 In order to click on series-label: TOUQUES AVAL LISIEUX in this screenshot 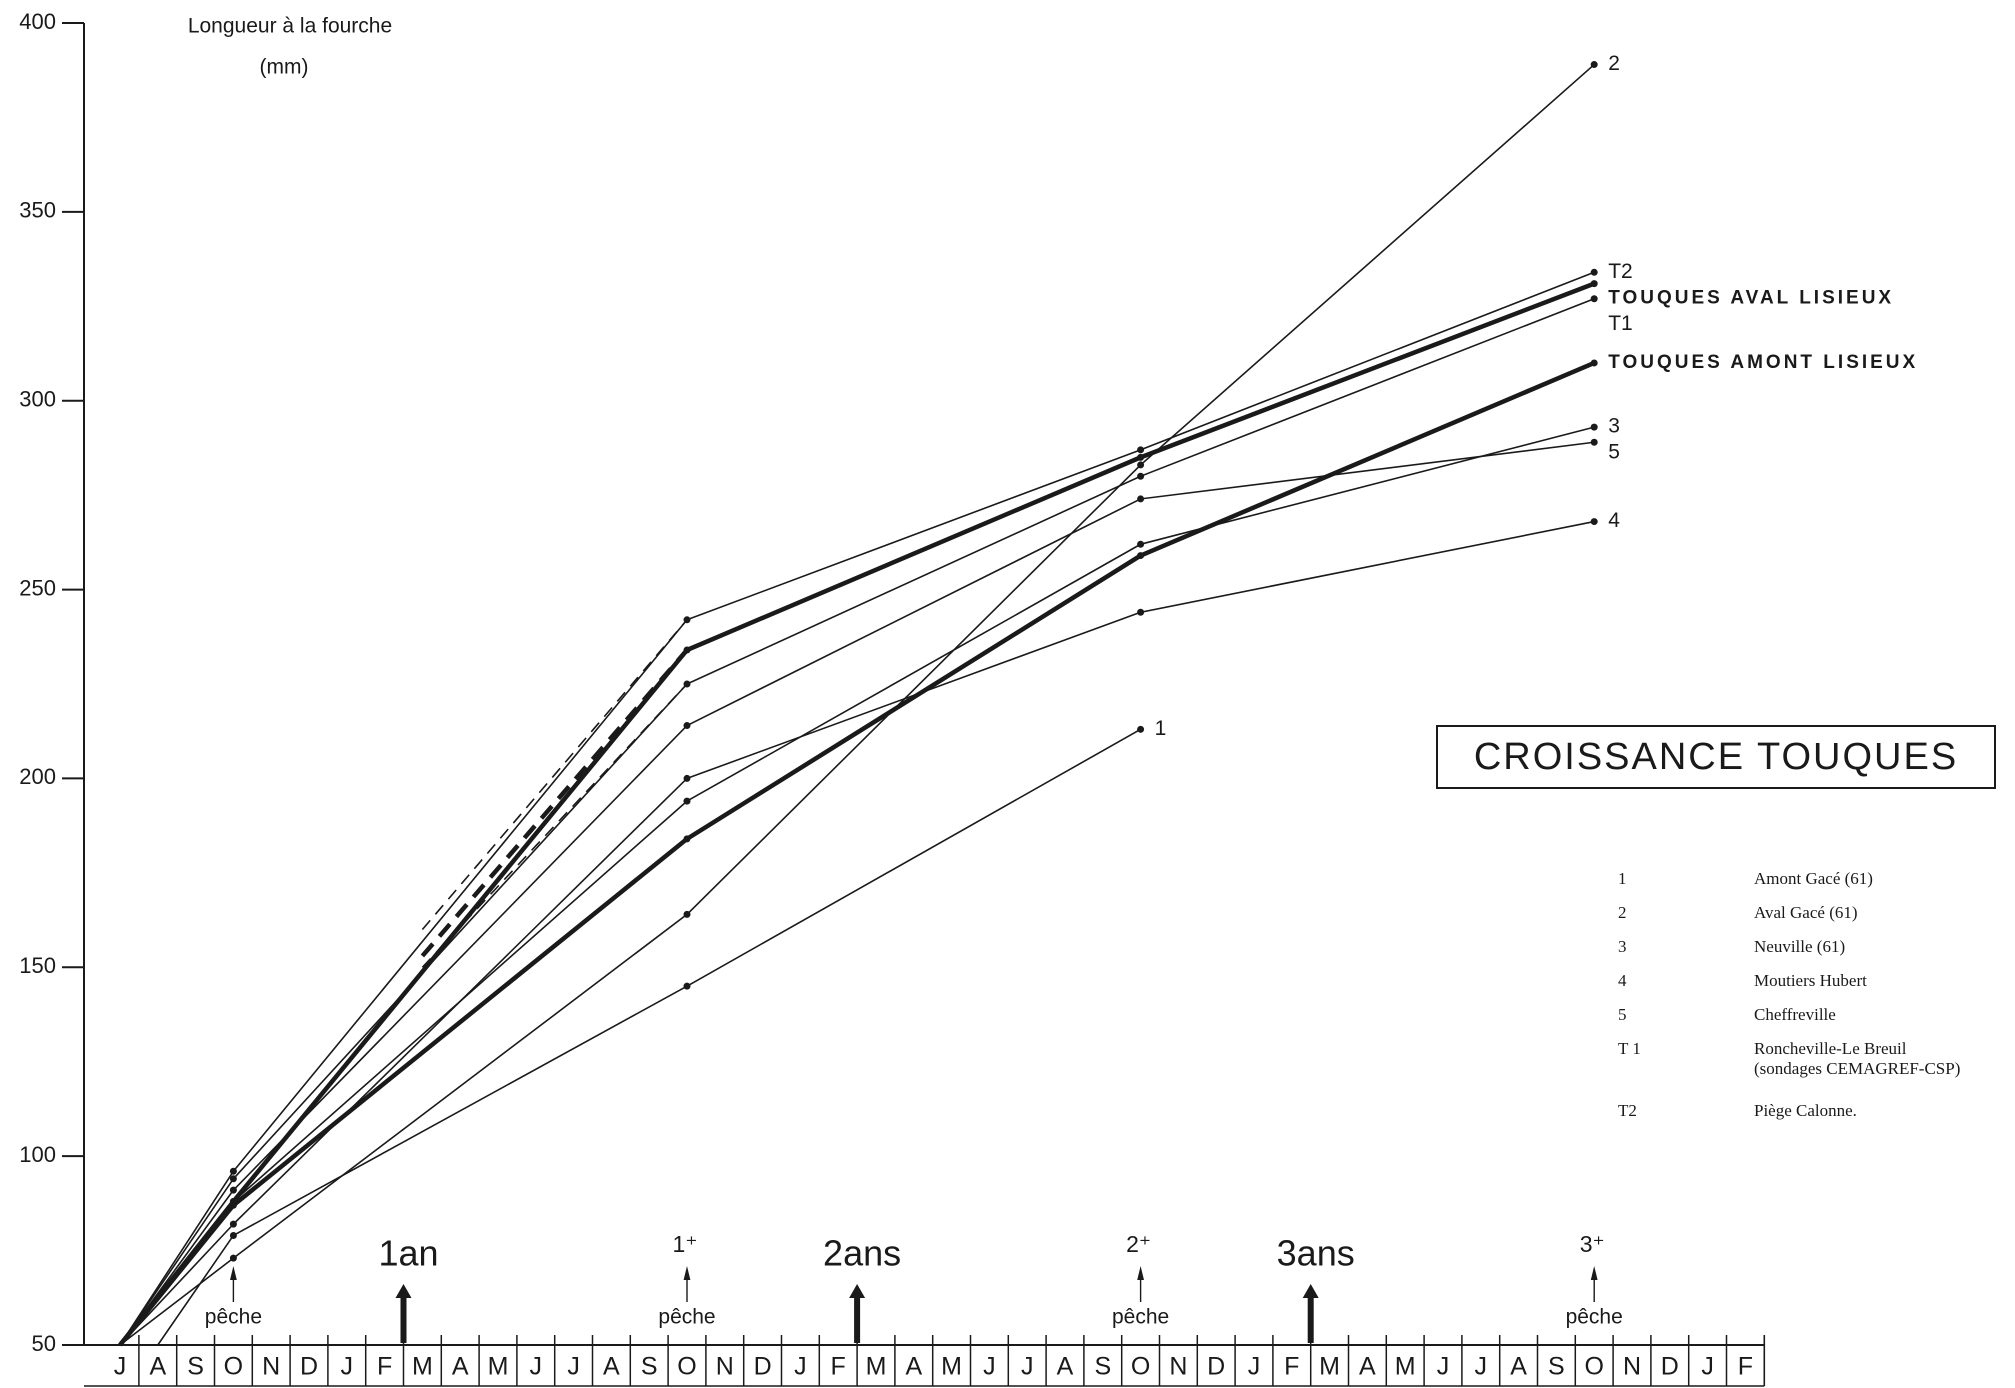, I will do `click(1751, 297)`.